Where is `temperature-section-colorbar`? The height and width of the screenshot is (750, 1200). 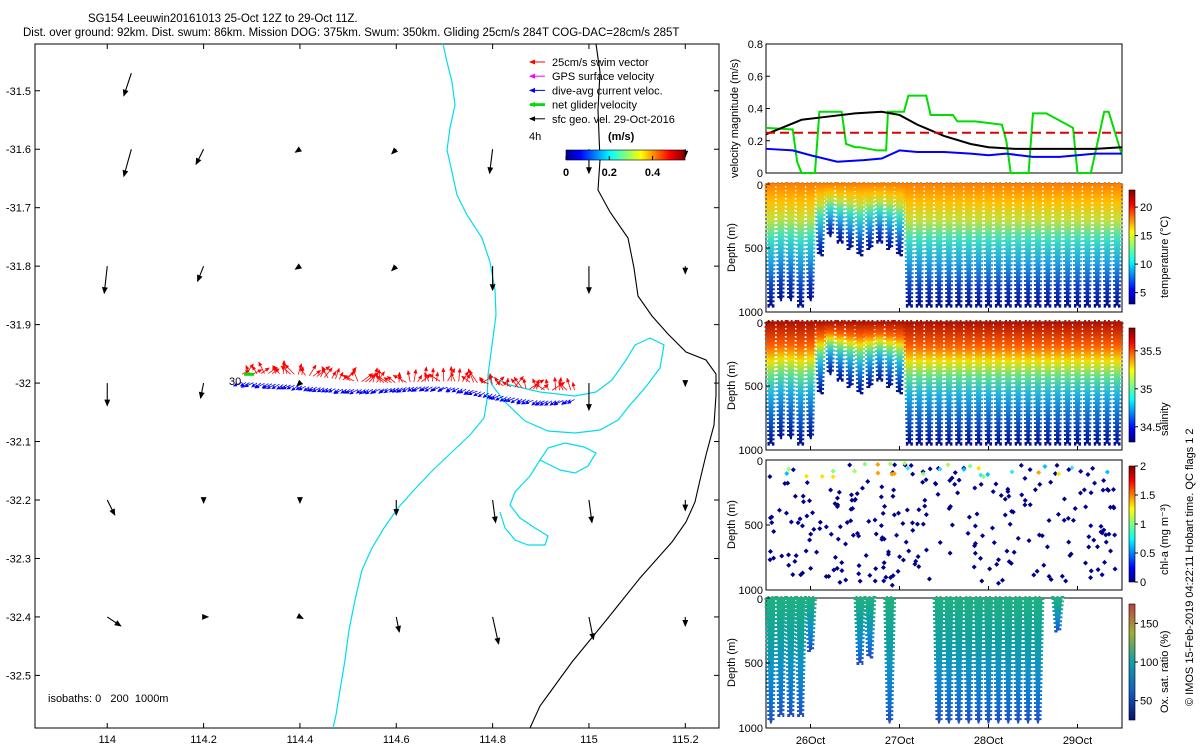 temperature-section-colorbar is located at coordinates (1132, 247).